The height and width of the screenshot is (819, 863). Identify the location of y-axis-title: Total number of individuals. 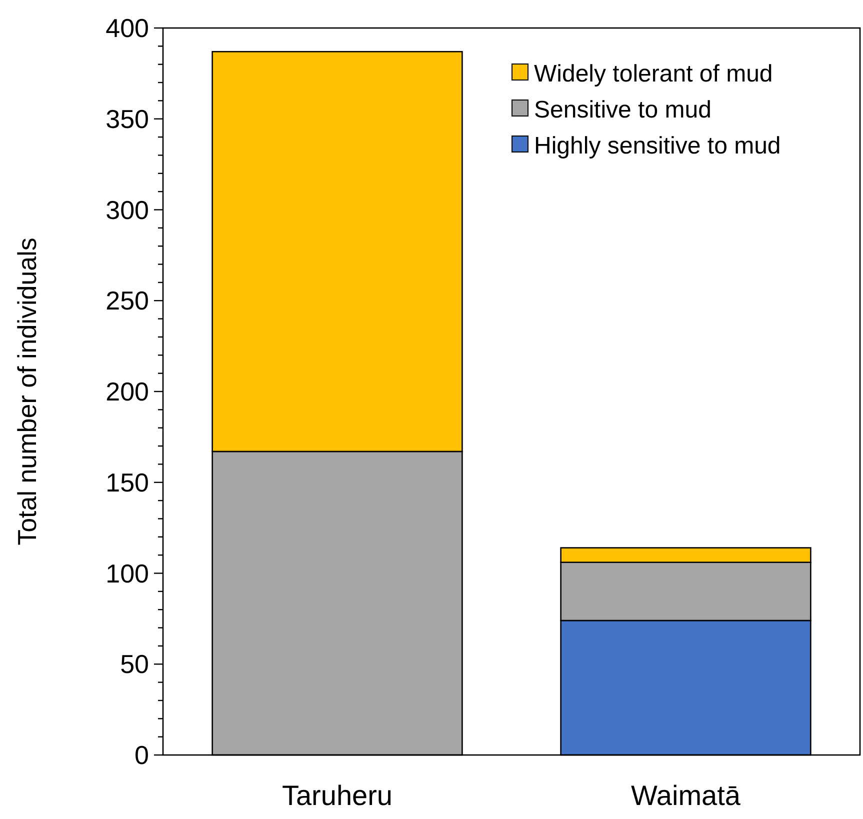
(27, 392).